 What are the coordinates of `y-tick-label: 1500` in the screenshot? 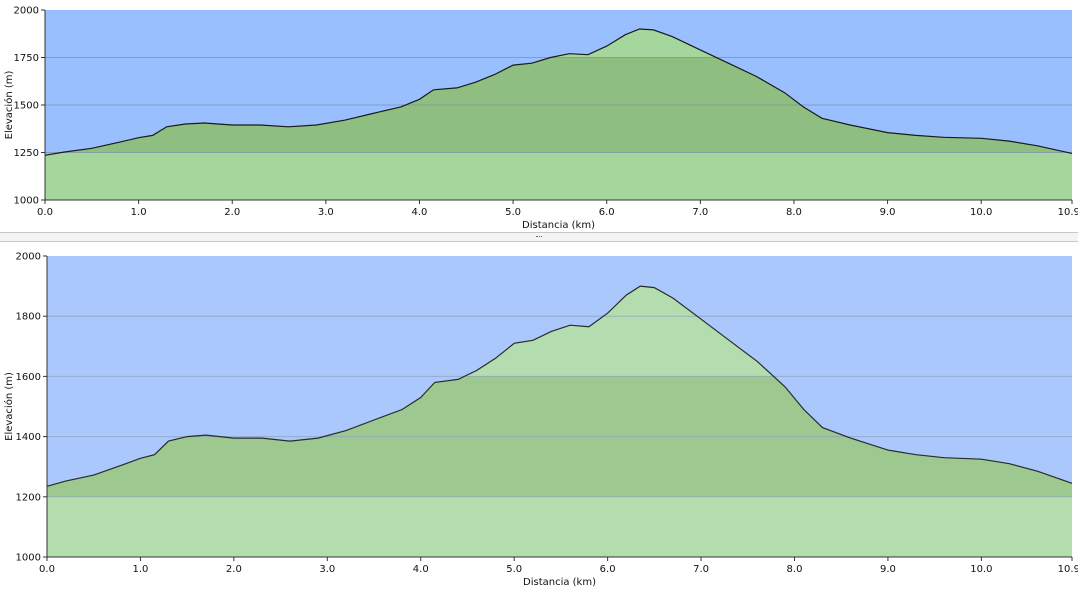 It's located at (26, 106).